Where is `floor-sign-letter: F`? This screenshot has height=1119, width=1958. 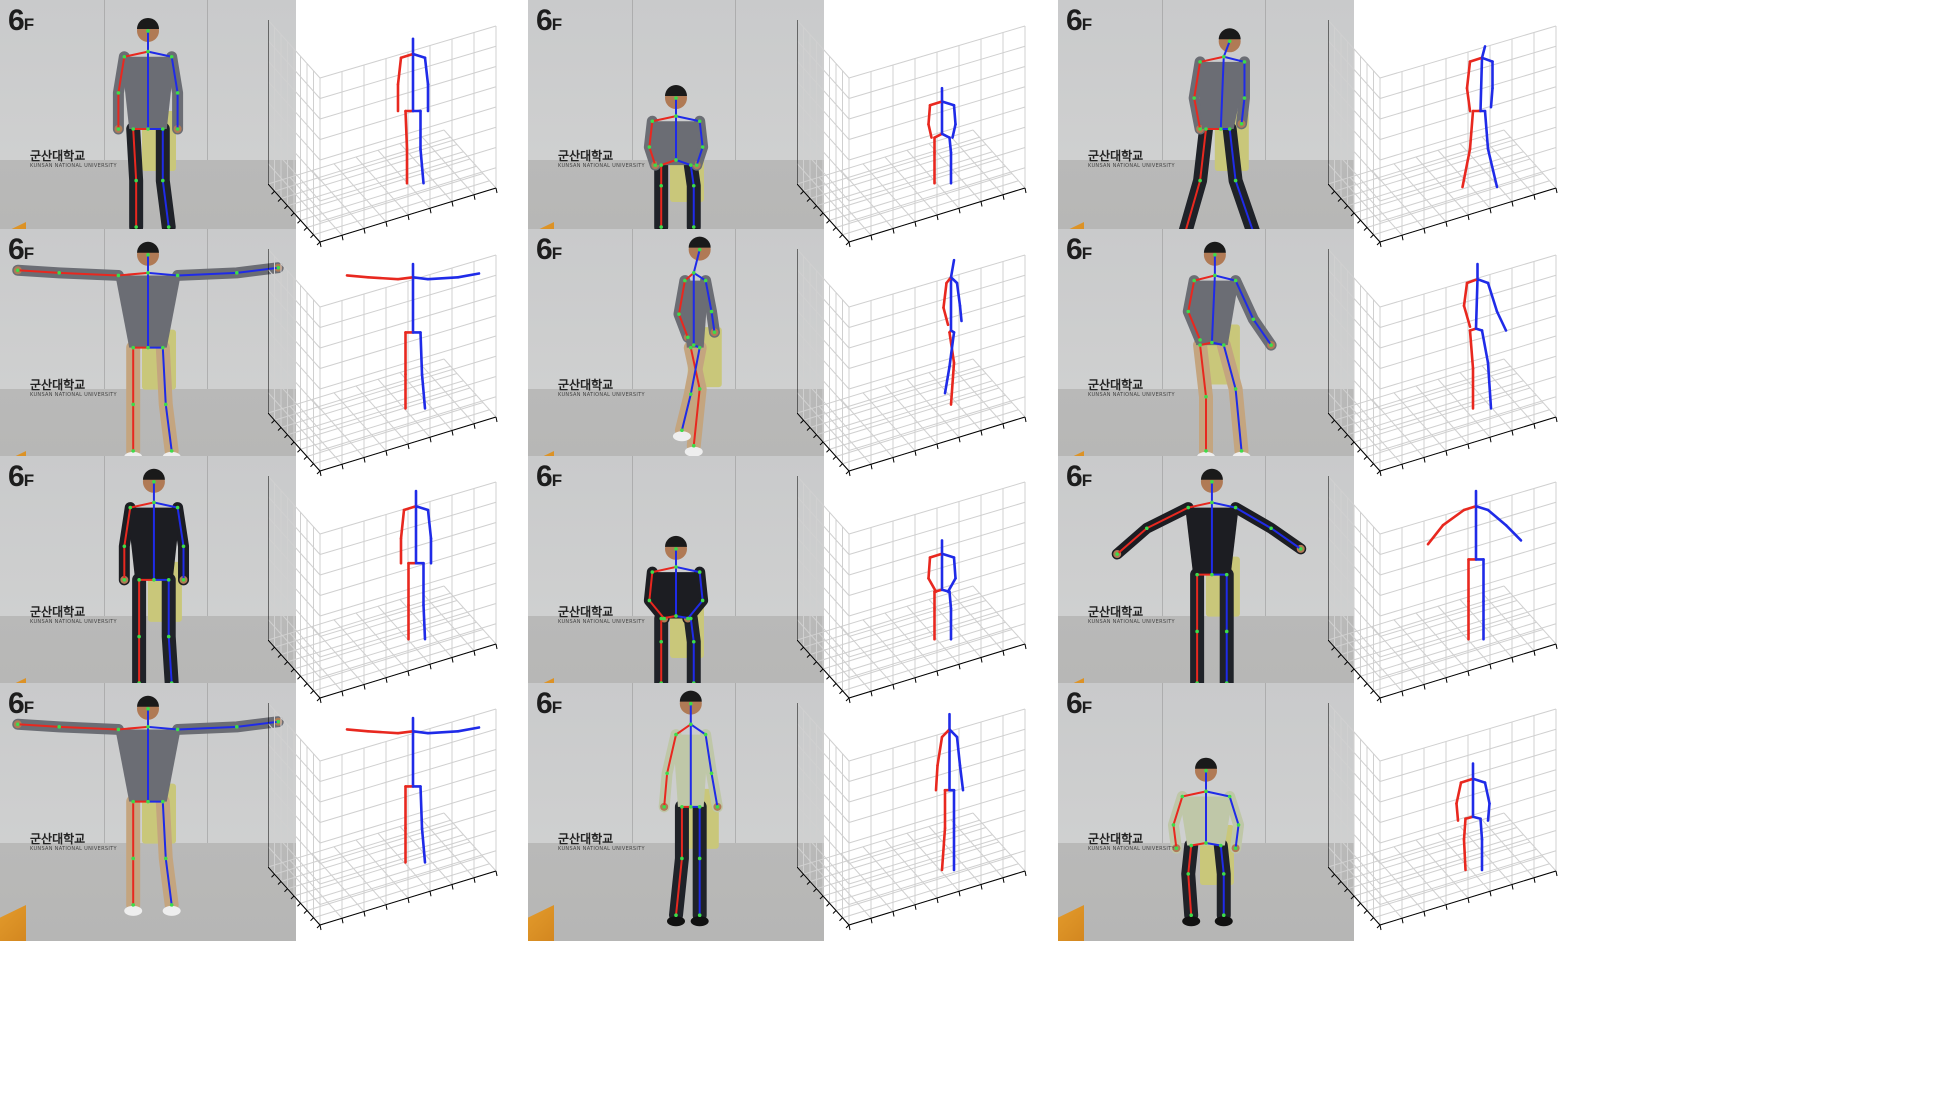
floor-sign-letter: F is located at coordinates (556, 253).